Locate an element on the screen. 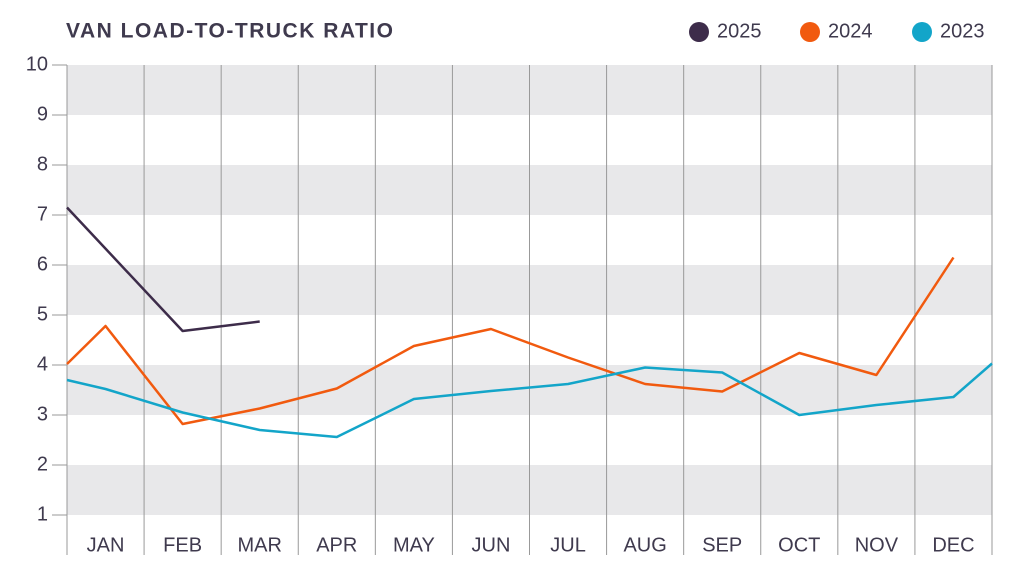 The height and width of the screenshot is (578, 1024). y-tick-label: 3 is located at coordinates (42, 414).